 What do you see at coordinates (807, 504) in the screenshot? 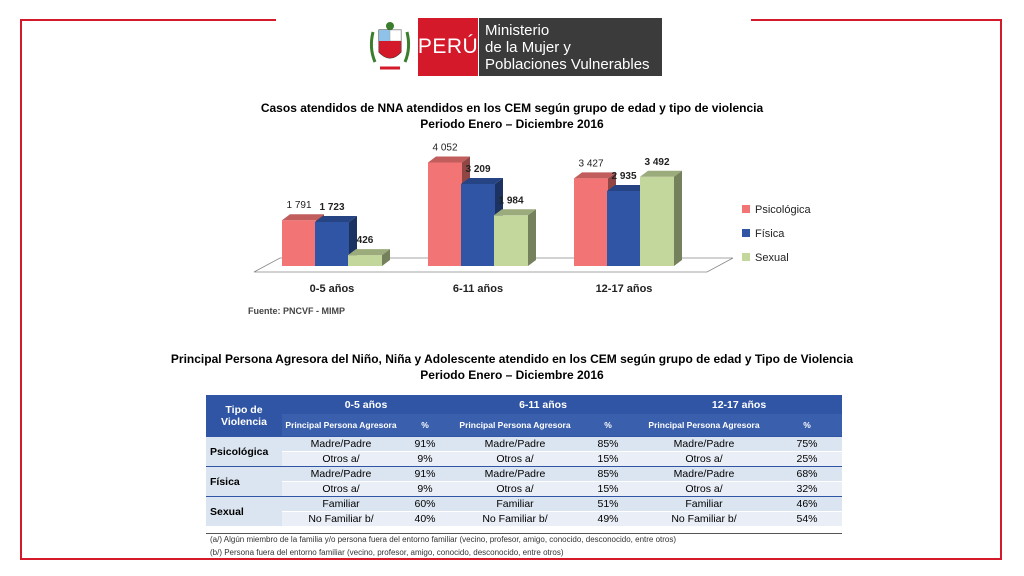
I see `pct-cell: 46%` at bounding box center [807, 504].